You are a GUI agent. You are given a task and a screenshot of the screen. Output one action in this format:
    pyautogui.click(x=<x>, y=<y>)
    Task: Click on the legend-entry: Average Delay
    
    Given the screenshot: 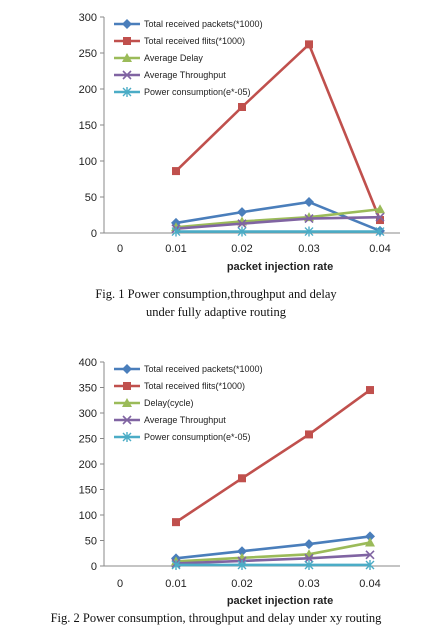 What is the action you would take?
    pyautogui.click(x=173, y=58)
    